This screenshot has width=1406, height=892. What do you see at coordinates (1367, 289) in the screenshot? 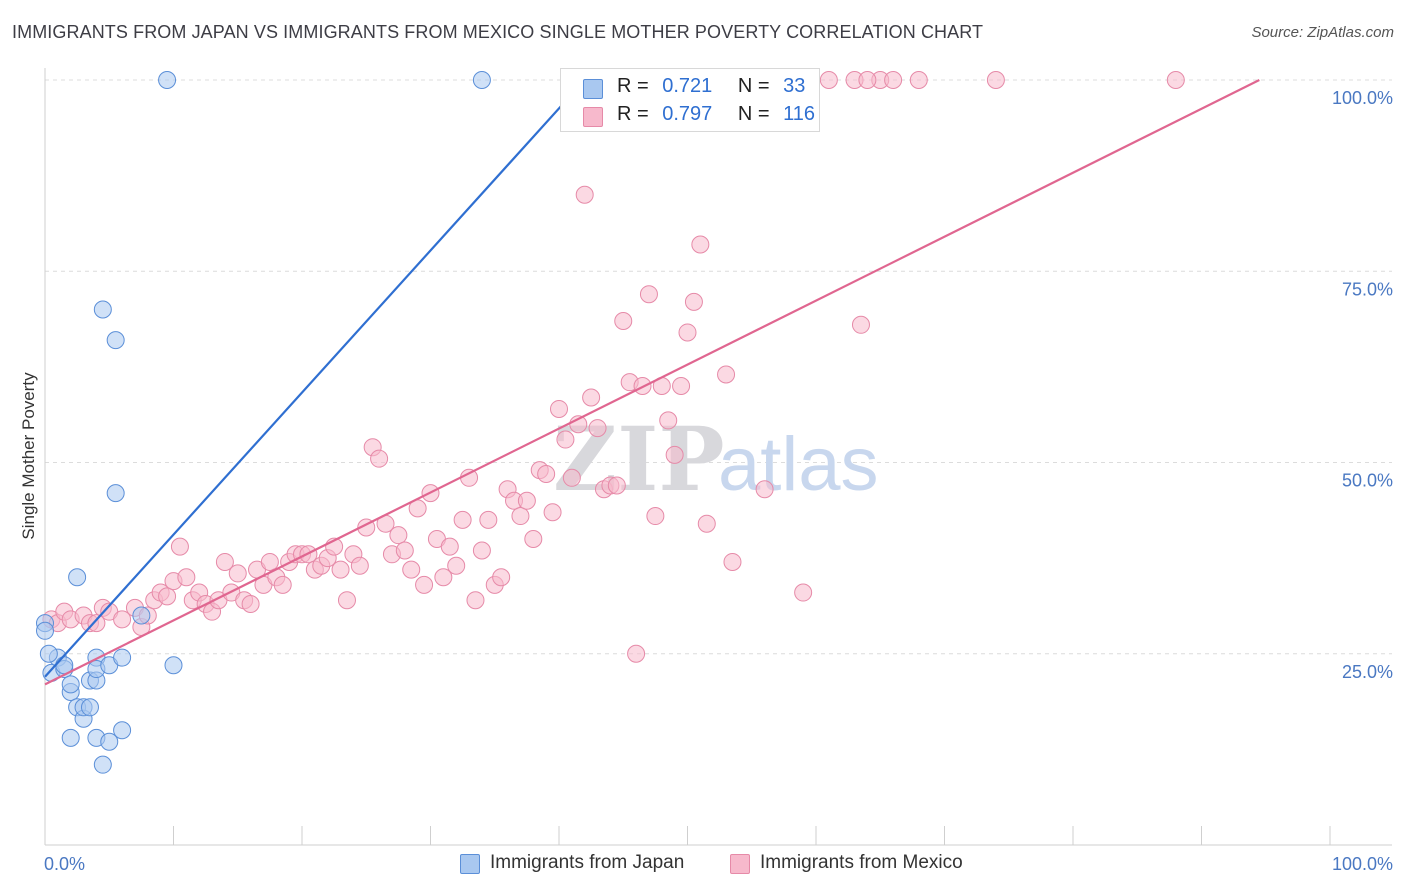
I see `y-tick-label-2: 75.0%` at bounding box center [1367, 289].